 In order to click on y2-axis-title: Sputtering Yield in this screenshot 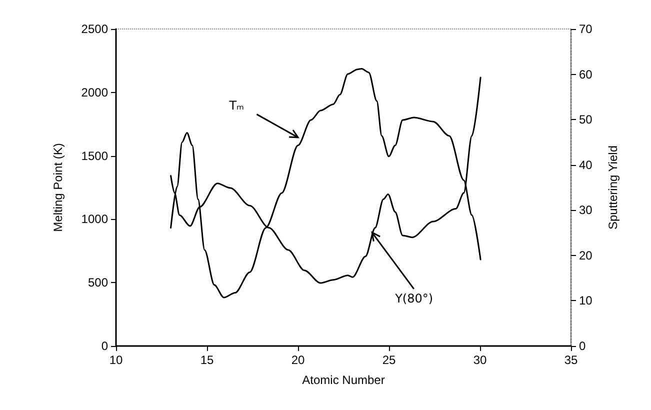, I will do `click(613, 187)`.